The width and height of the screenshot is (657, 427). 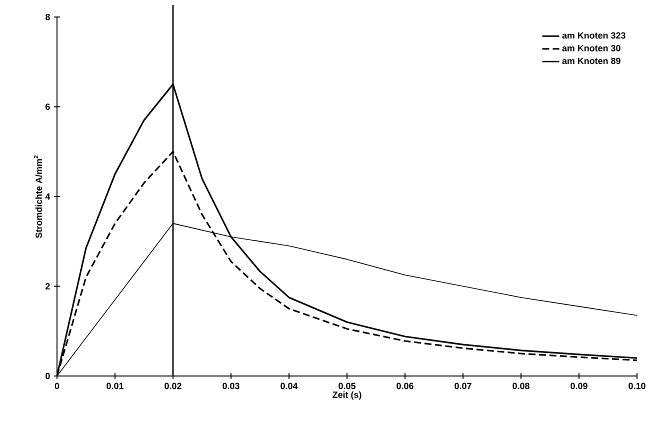 What do you see at coordinates (405, 386) in the screenshot?
I see `x-tick-label: 0.06` at bounding box center [405, 386].